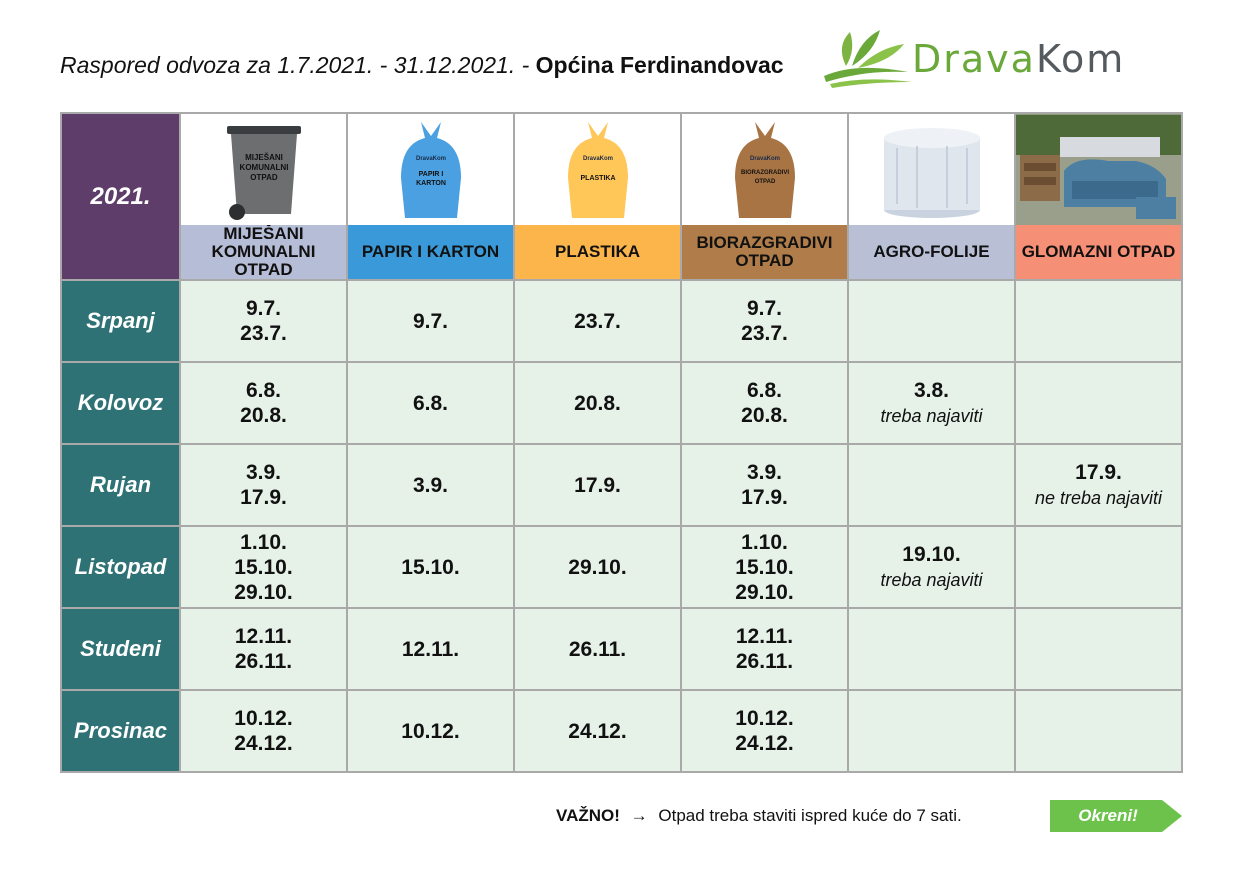 The width and height of the screenshot is (1240, 874). What do you see at coordinates (263, 167) in the screenshot?
I see `svg-text: KOMUNALNI` at bounding box center [263, 167].